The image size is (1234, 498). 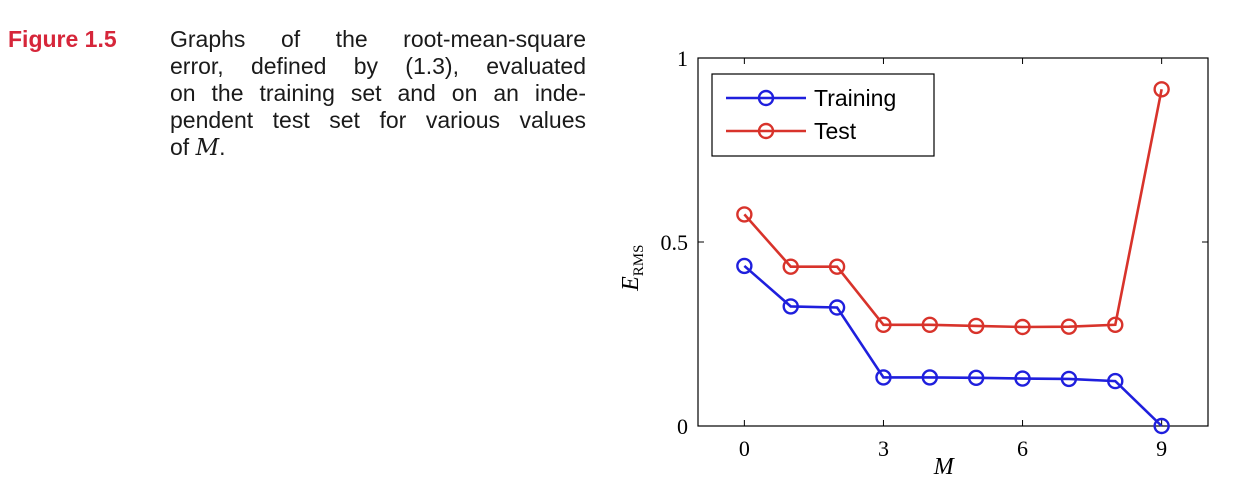 What do you see at coordinates (835, 131) in the screenshot?
I see `legend-label: Test` at bounding box center [835, 131].